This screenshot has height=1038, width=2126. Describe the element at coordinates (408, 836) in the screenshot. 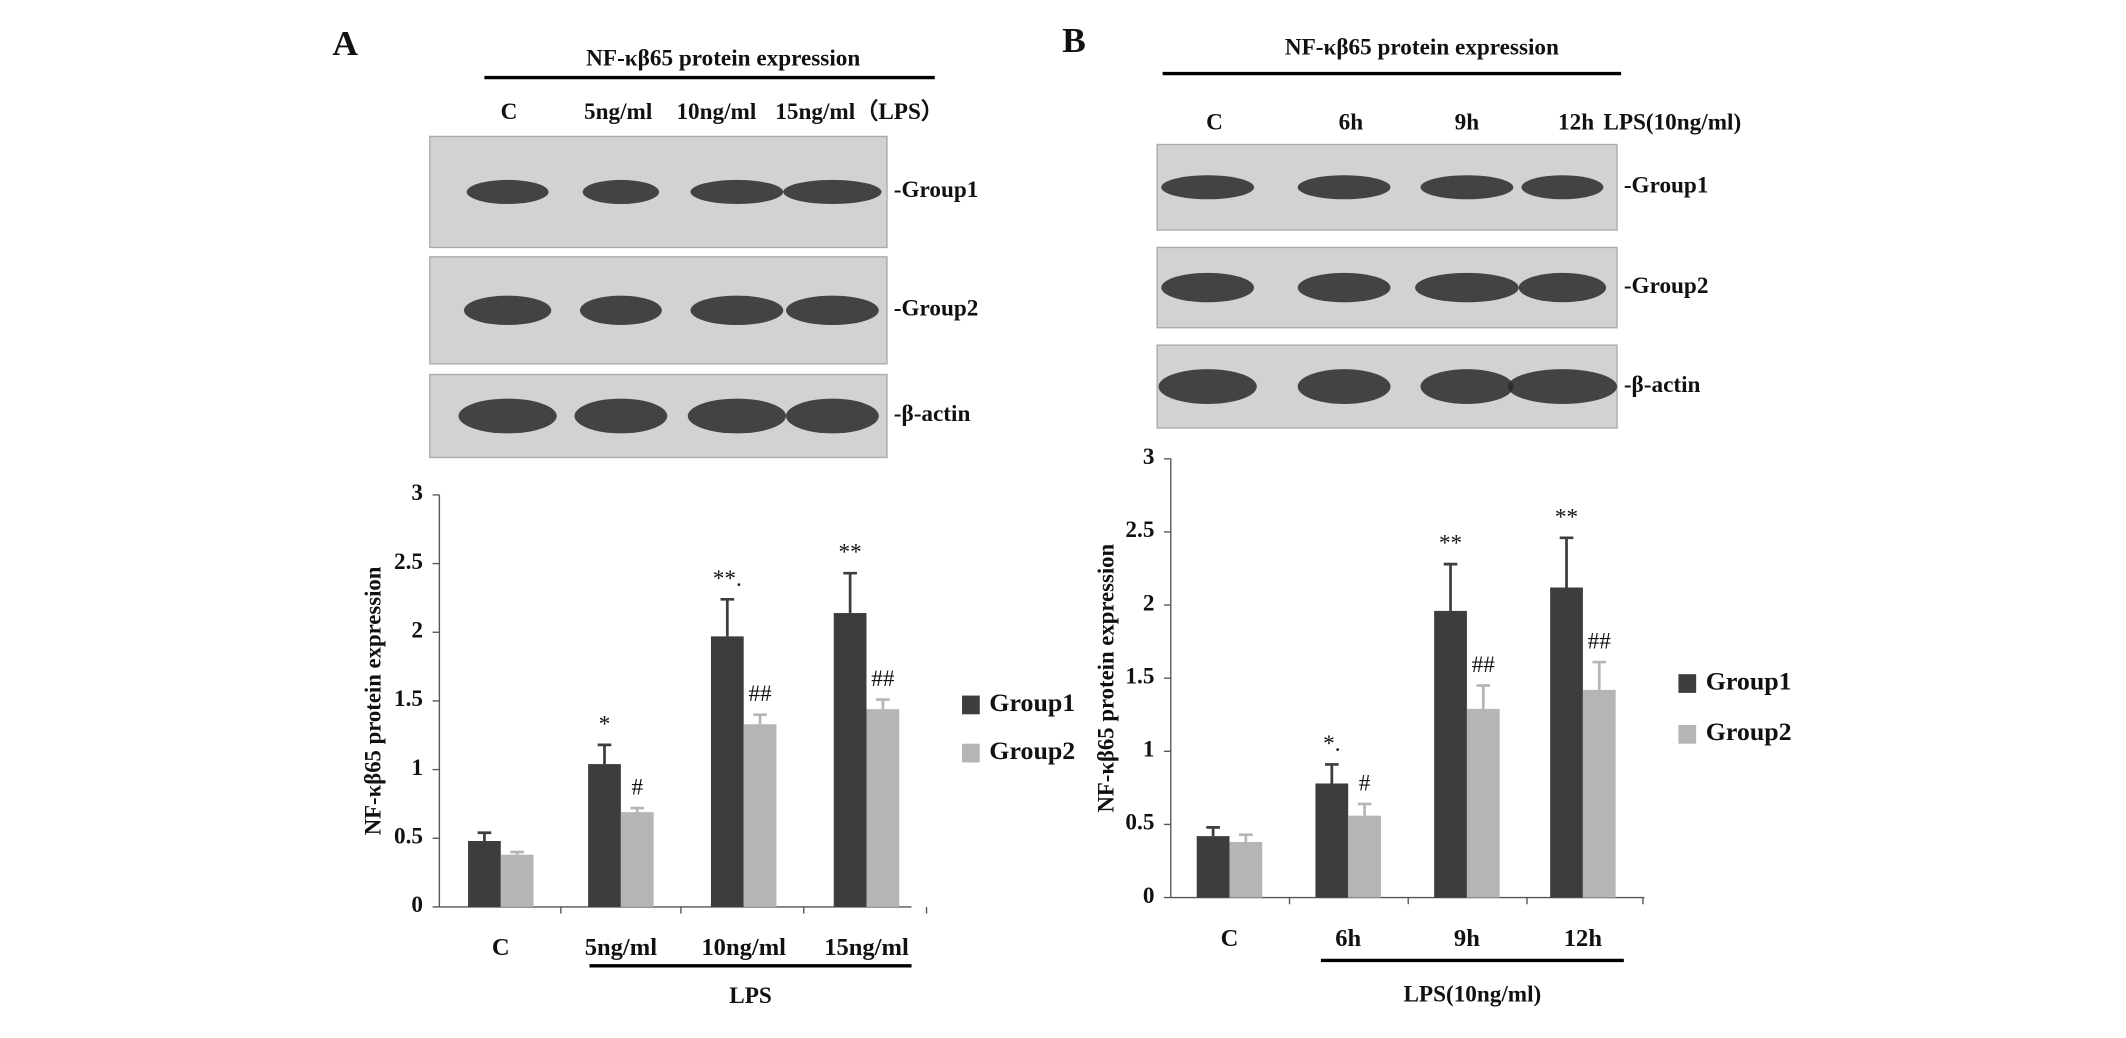

I see `y-tick-label: 0.5` at that location.